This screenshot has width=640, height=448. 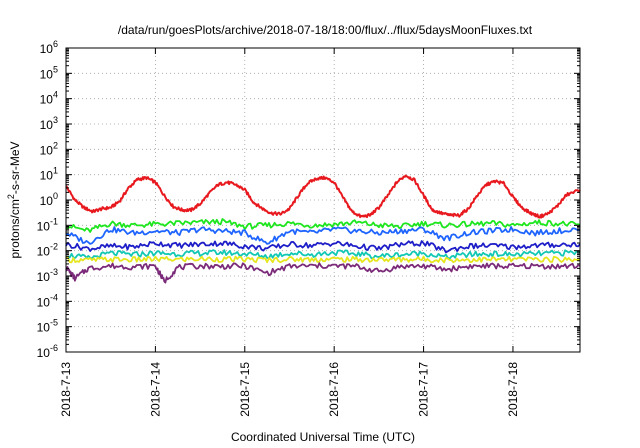 What do you see at coordinates (49, 174) in the screenshot?
I see `y-tick-label: 10¹` at bounding box center [49, 174].